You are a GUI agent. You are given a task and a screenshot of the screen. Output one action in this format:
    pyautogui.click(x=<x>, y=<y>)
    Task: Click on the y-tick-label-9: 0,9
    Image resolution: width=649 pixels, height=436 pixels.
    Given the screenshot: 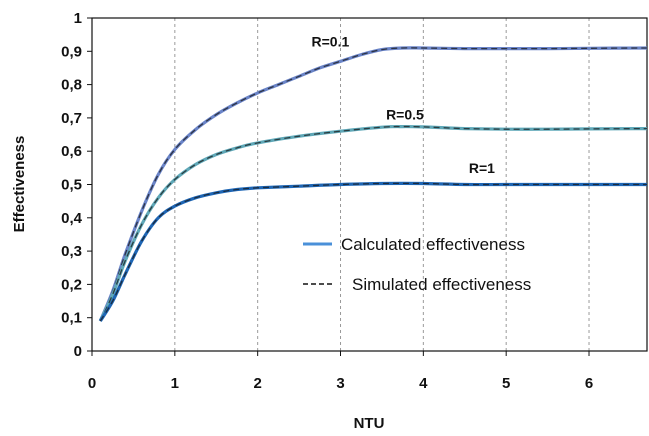 What is the action you would take?
    pyautogui.click(x=71, y=51)
    